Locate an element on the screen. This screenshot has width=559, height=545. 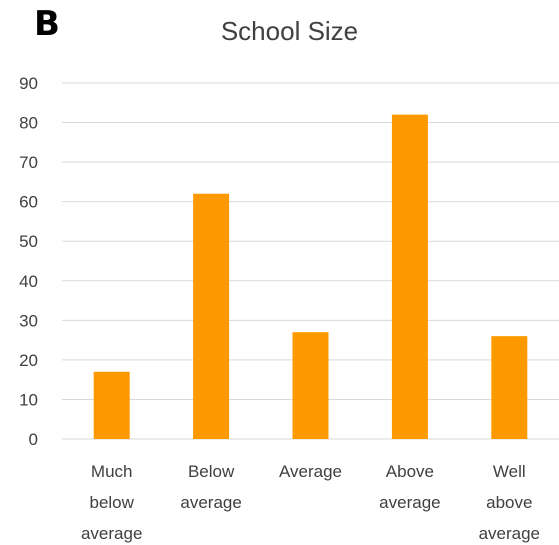
chart-title: School Size is located at coordinates (289, 31).